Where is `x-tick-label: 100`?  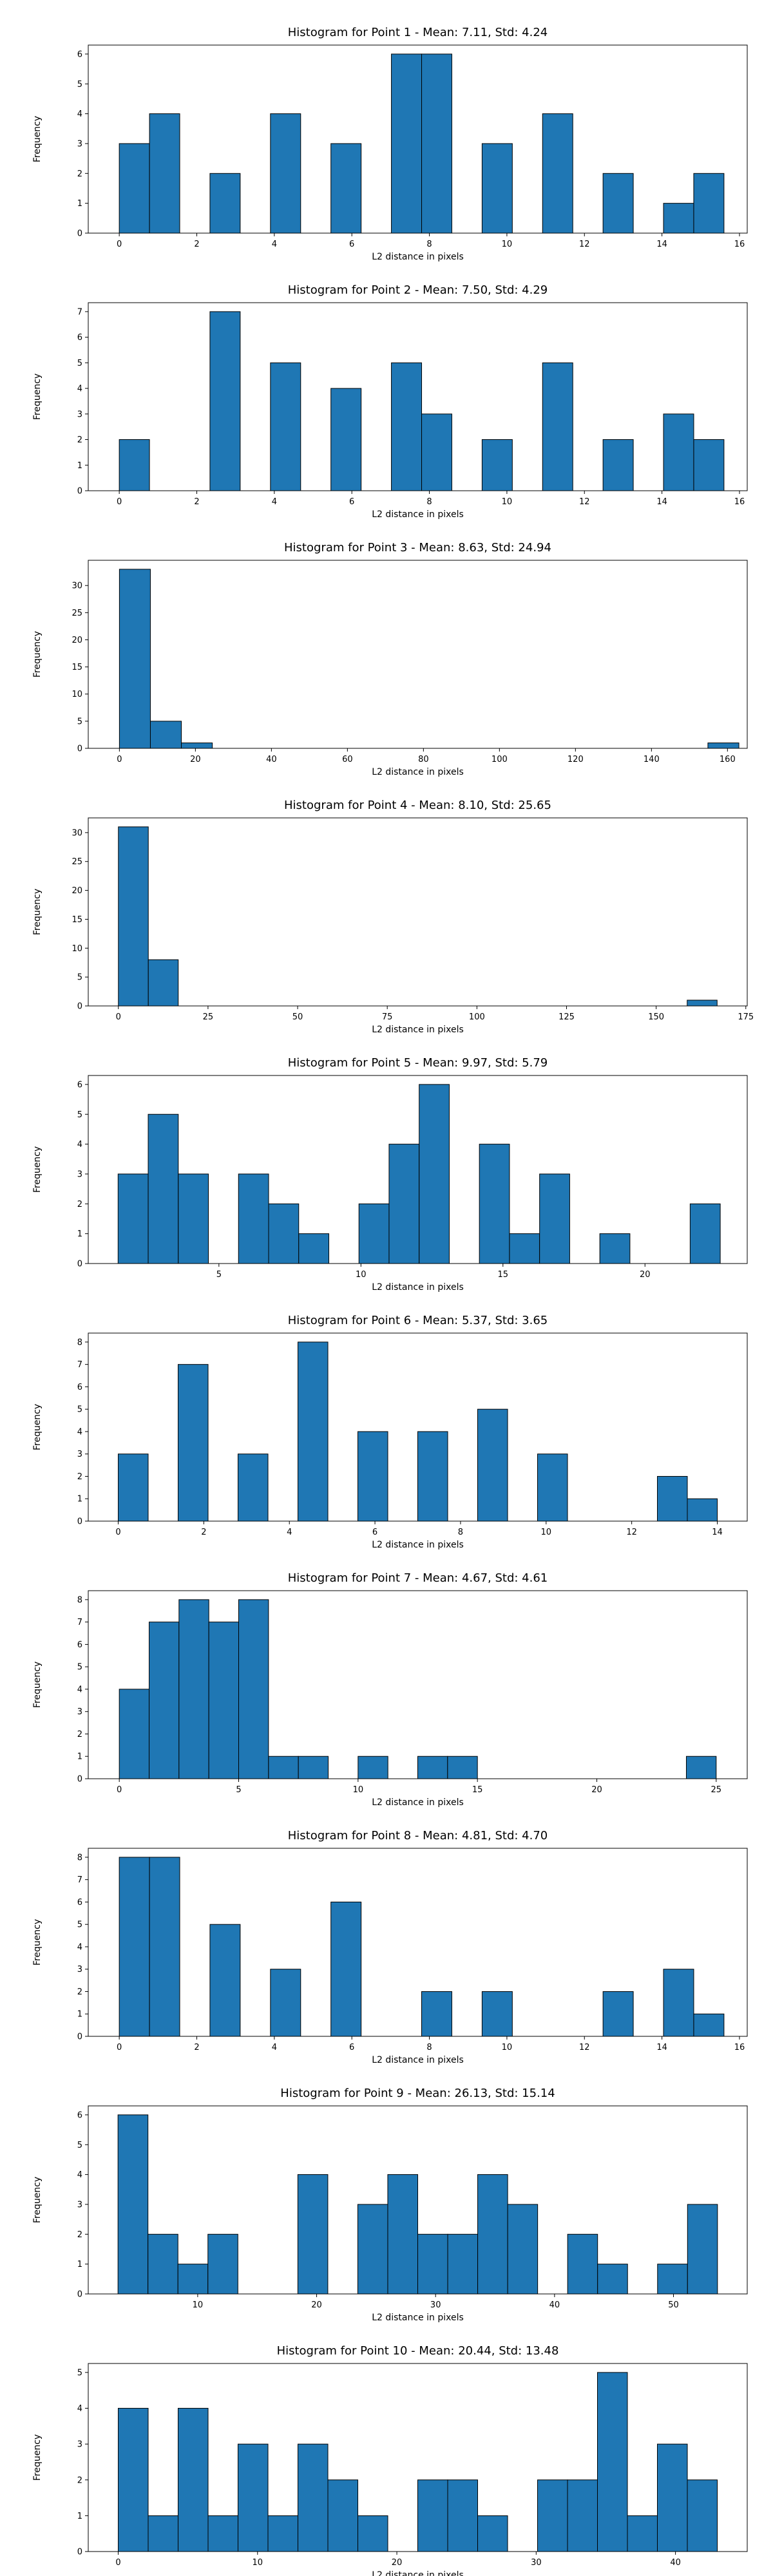
x-tick-label: 100 is located at coordinates (500, 759).